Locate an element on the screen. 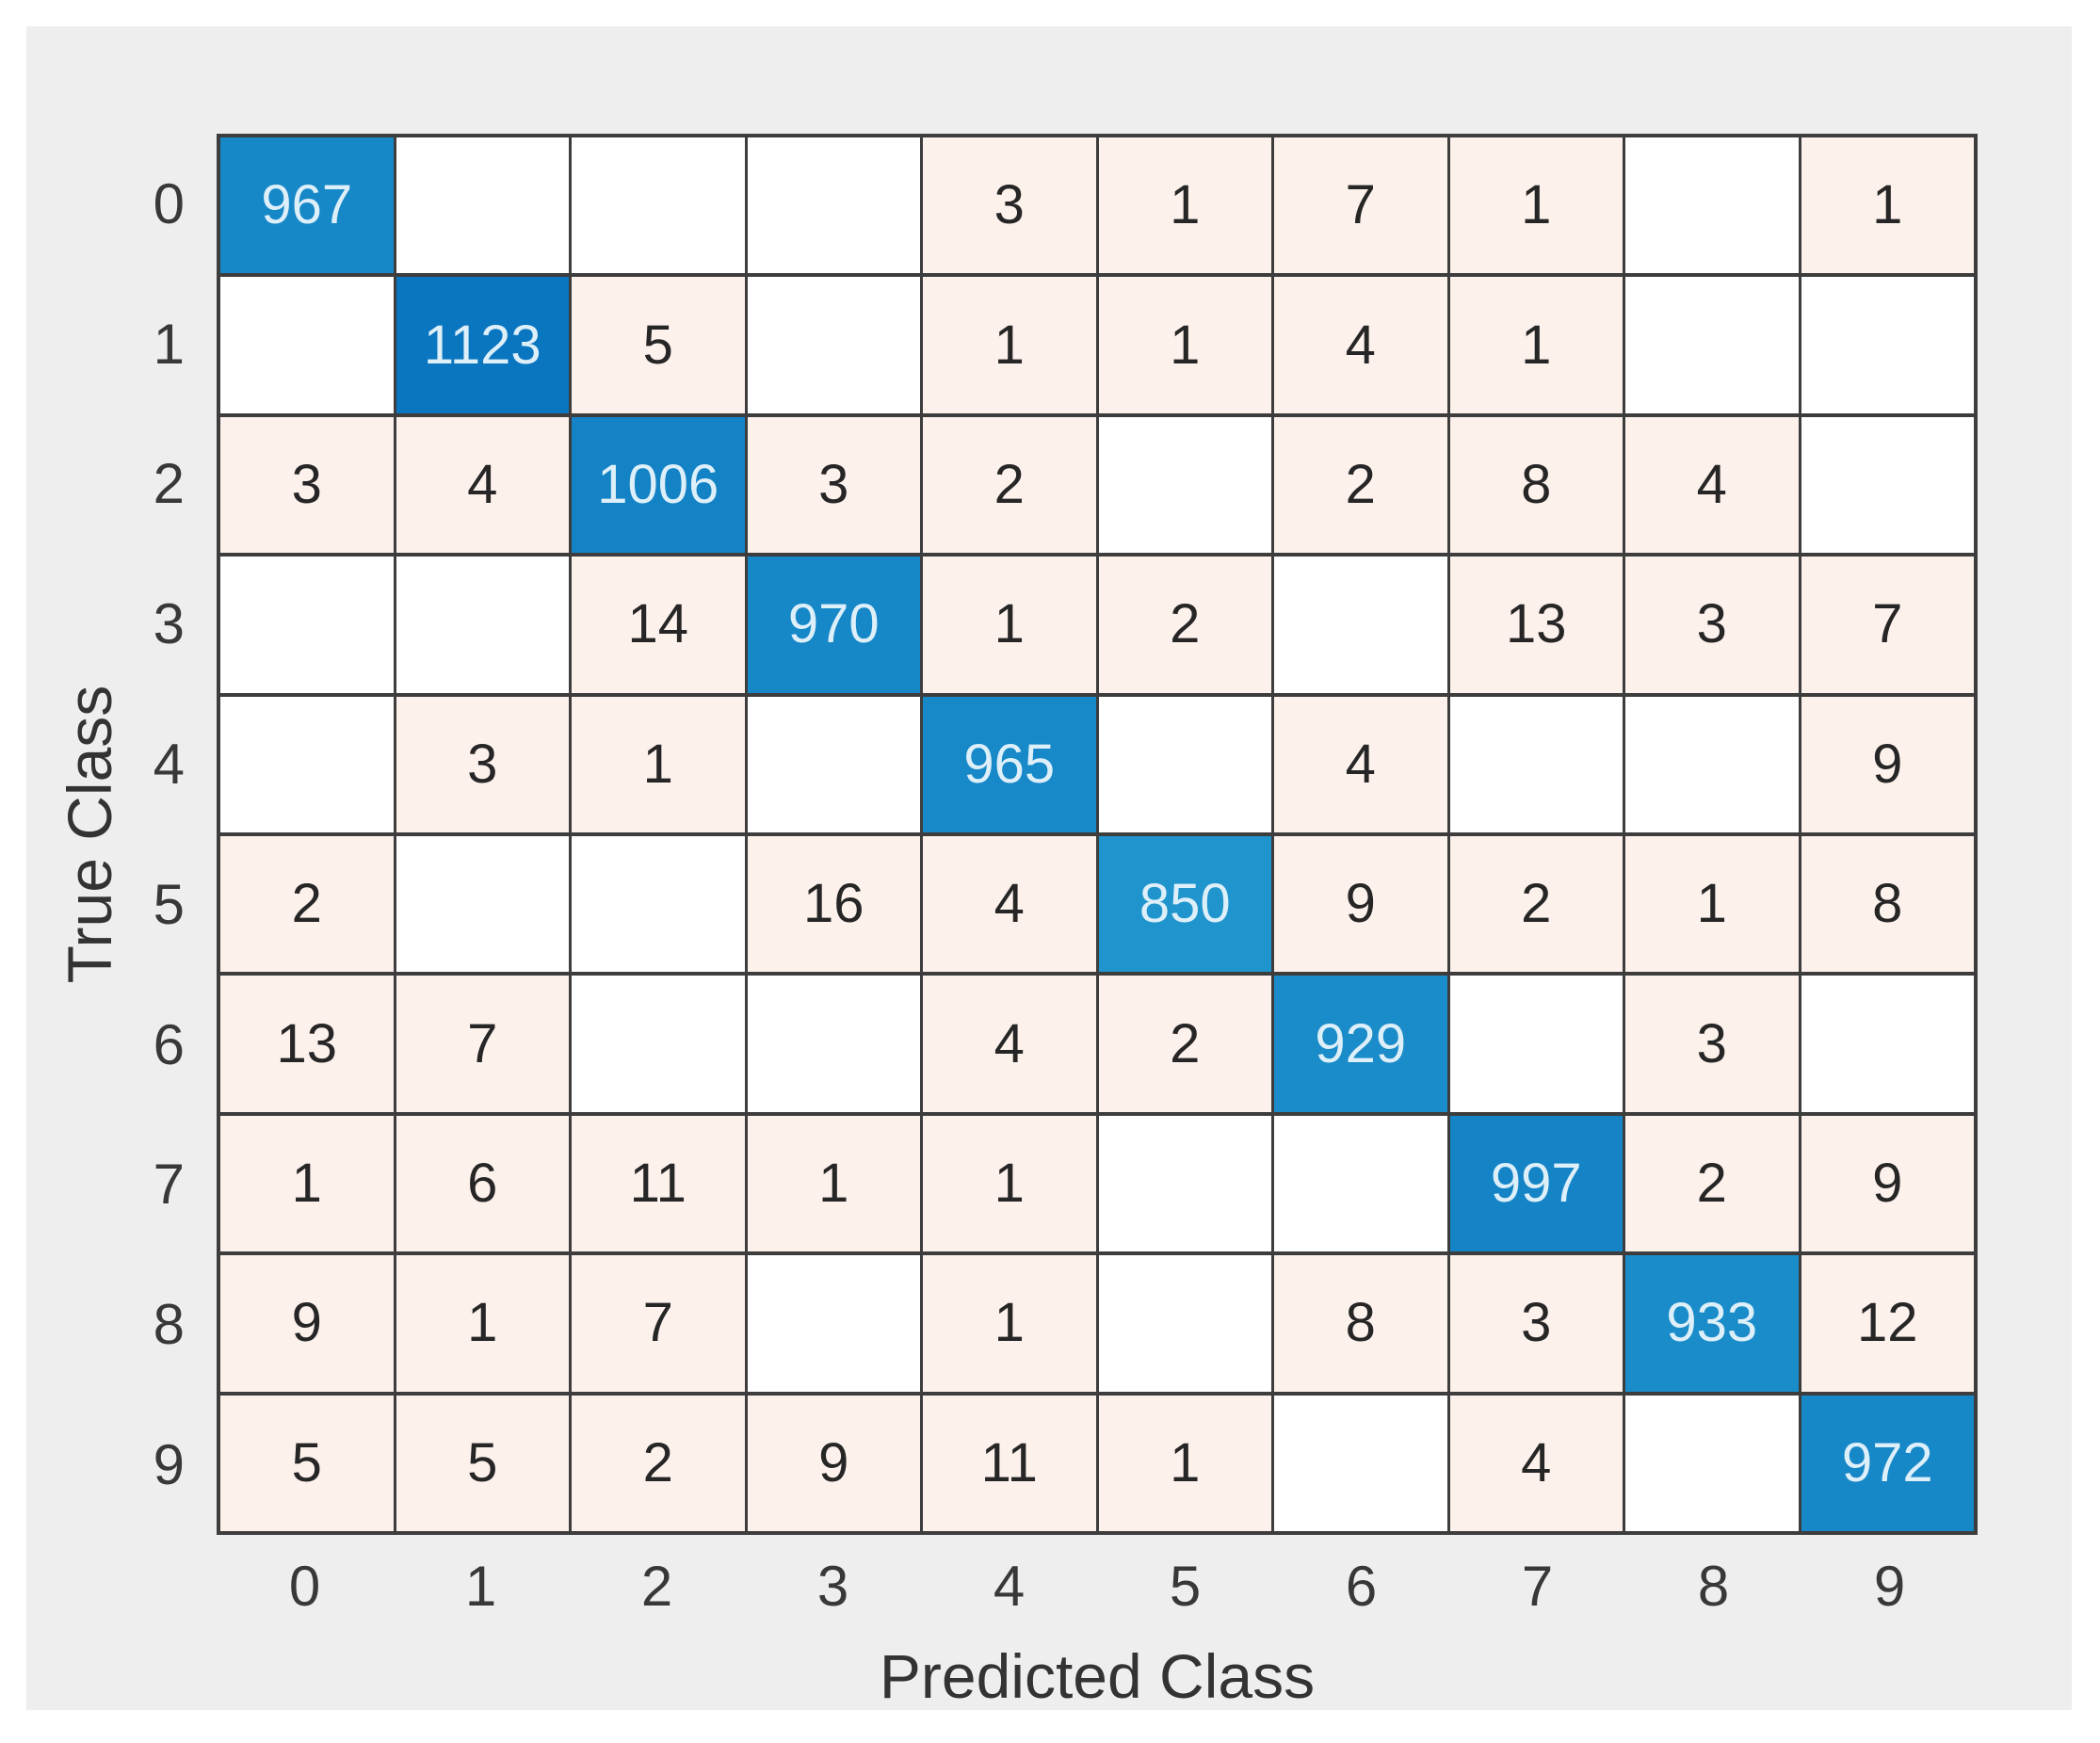 Image resolution: width=2100 pixels, height=1743 pixels. matrix-cell-r1c4: 1 is located at coordinates (1010, 345).